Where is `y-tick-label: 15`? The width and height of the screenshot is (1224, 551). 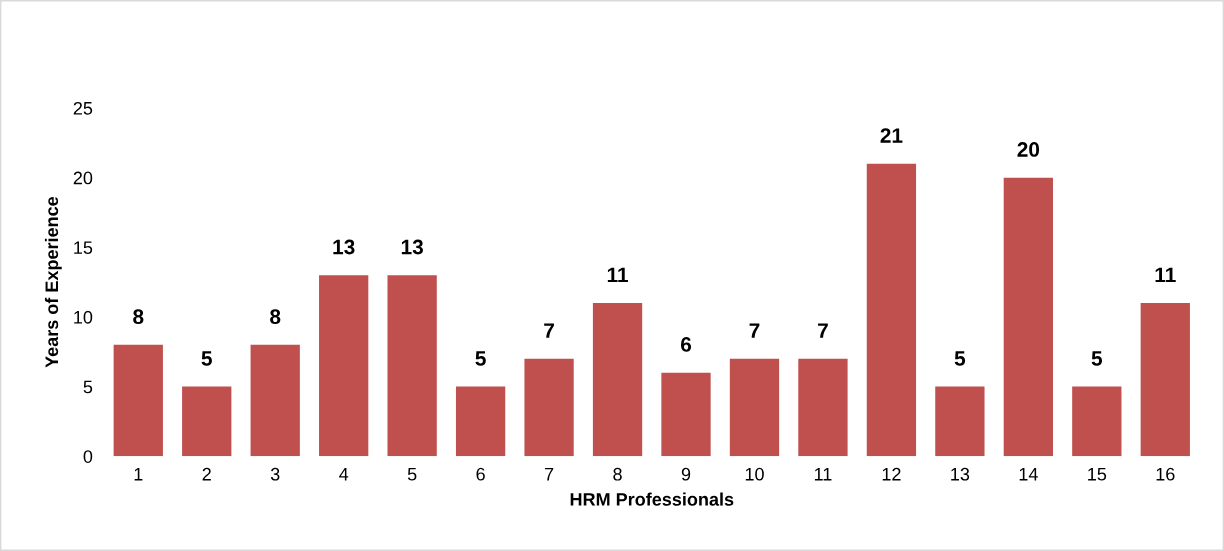 y-tick-label: 15 is located at coordinates (83, 248).